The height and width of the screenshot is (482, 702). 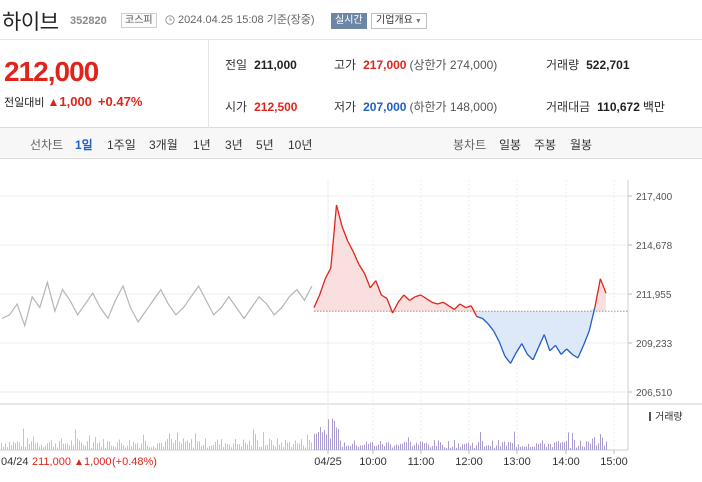 What do you see at coordinates (234, 145) in the screenshot?
I see `tab-3y: 3년` at bounding box center [234, 145].